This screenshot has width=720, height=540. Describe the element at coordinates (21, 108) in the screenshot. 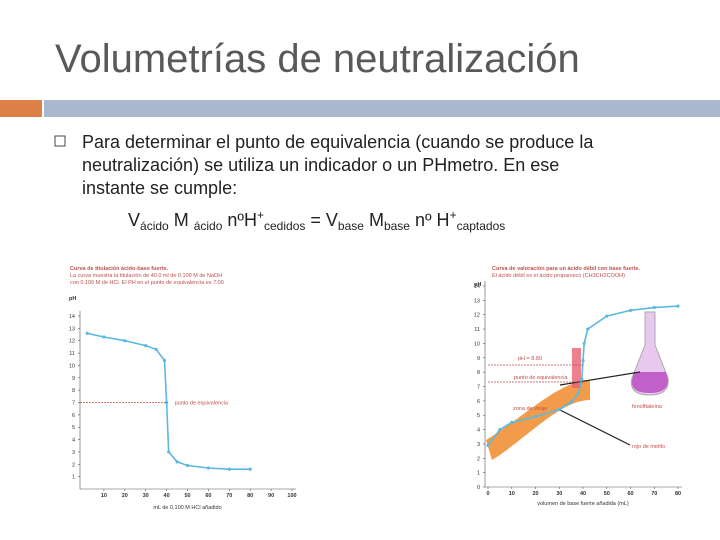

I see `accent-bar` at that location.